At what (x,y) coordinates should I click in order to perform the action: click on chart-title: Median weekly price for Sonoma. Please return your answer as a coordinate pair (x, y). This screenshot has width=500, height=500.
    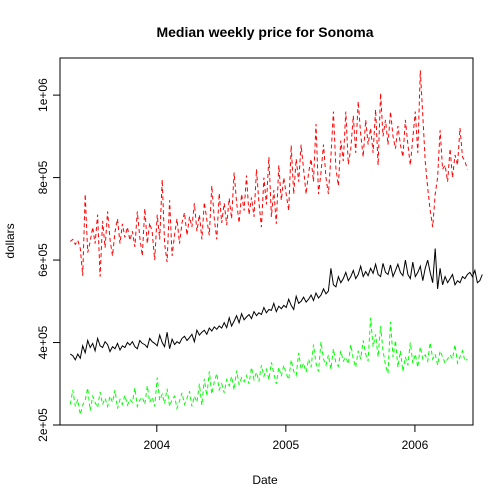
    Looking at the image, I should click on (264, 32).